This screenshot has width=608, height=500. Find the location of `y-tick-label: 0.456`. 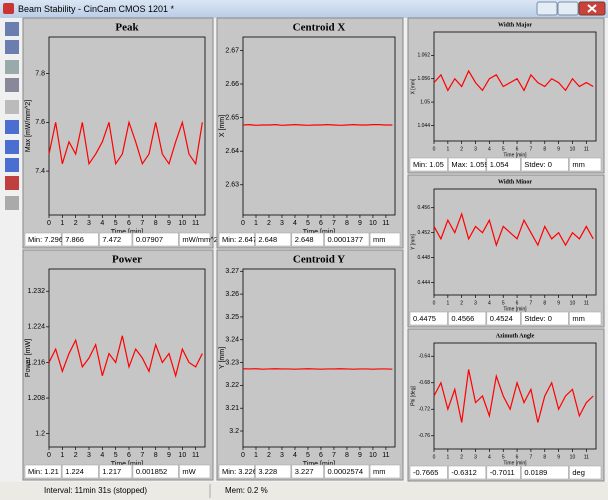

y-tick-label: 0.456 is located at coordinates (423, 208).